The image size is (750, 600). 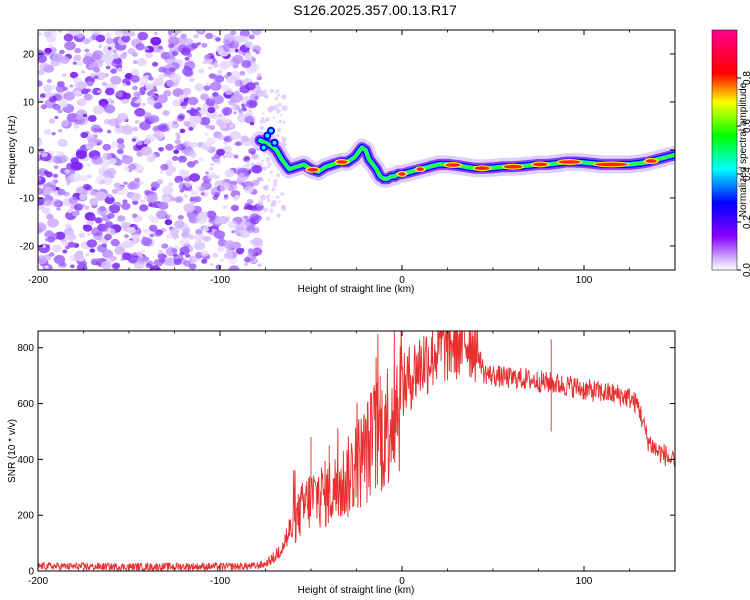 I want to click on heatmap-y-tick-label: 10, so click(x=29, y=103).